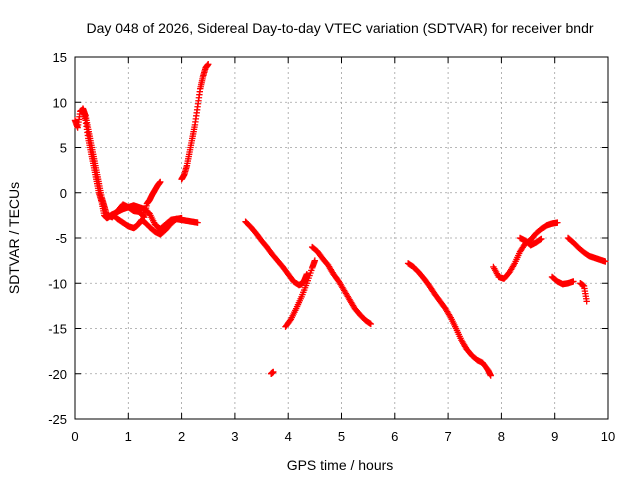 The height and width of the screenshot is (480, 640). I want to click on y-tick-label: -10, so click(57, 283).